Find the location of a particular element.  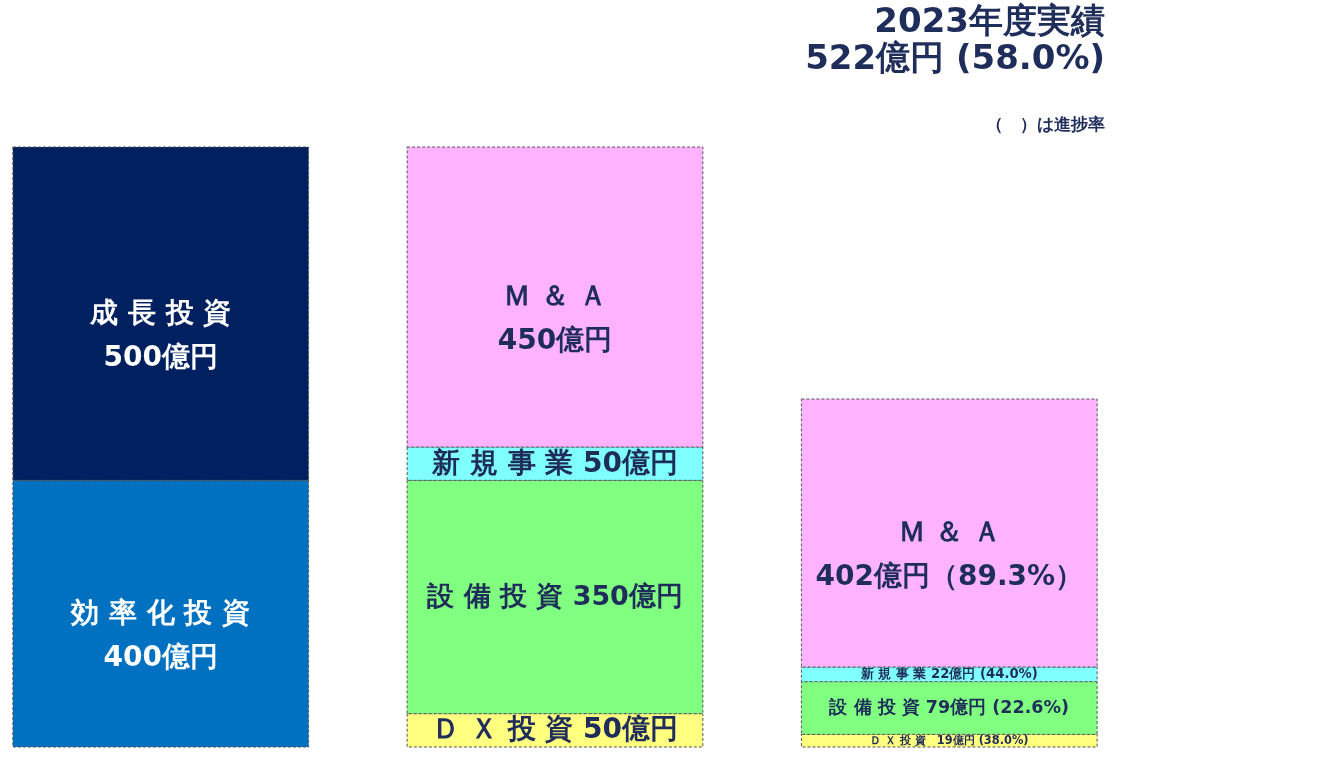

data-label: 新 規 事 業 22億円 (44.0%) is located at coordinates (948, 674).